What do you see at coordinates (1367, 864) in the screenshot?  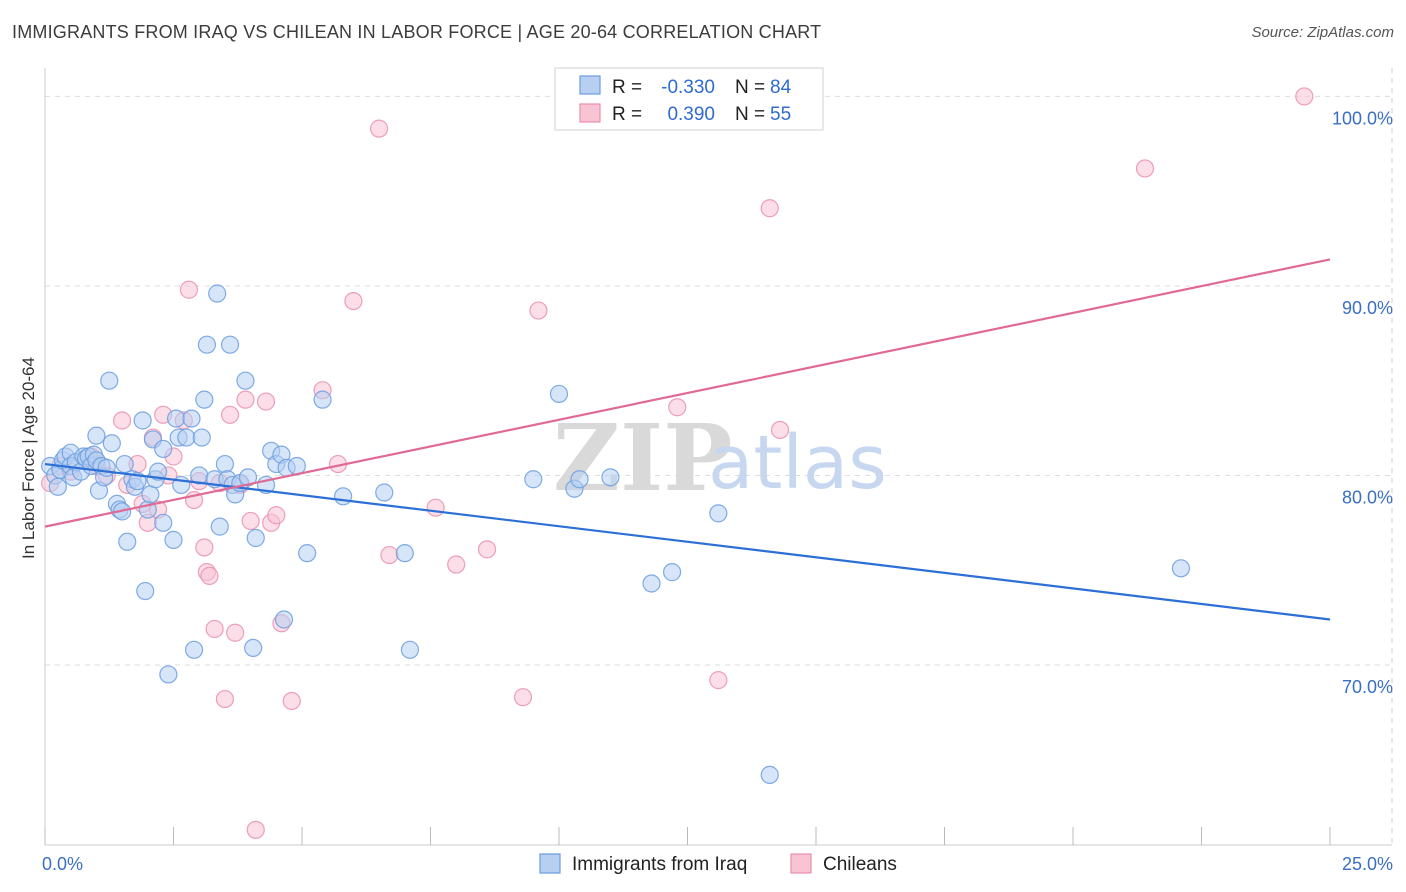 I see `x-tick-label: 25.0%` at bounding box center [1367, 864].